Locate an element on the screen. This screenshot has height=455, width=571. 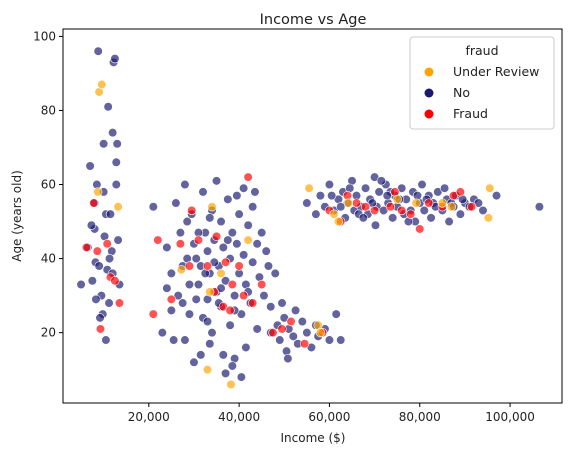
y-axis: 20 40 60 80 100 is located at coordinates (48, 184).